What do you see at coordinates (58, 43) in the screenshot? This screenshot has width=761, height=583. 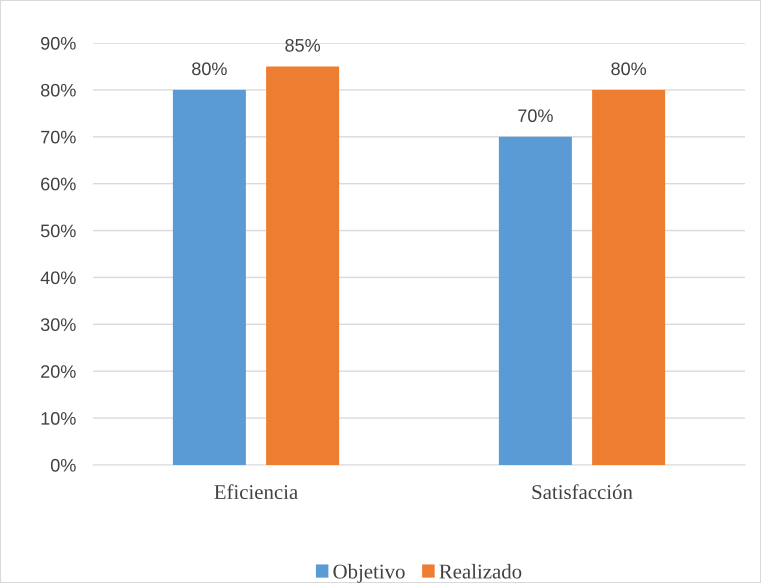 I see `y-tick-label: 90%` at bounding box center [58, 43].